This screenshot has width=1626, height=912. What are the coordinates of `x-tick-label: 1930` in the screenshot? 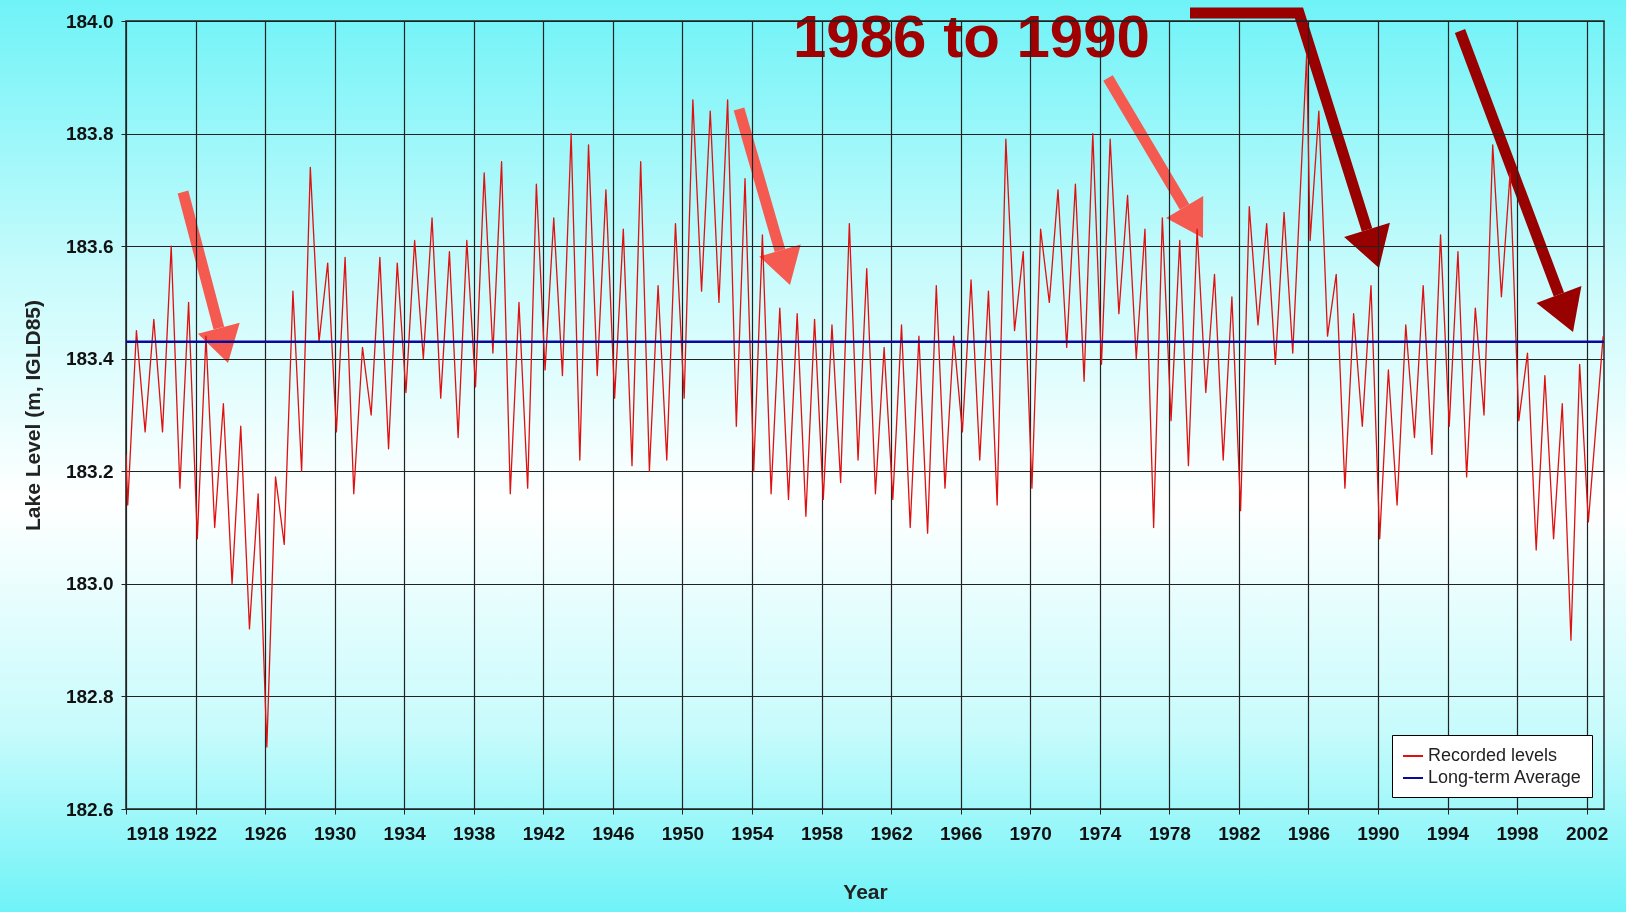 It's located at (335, 833).